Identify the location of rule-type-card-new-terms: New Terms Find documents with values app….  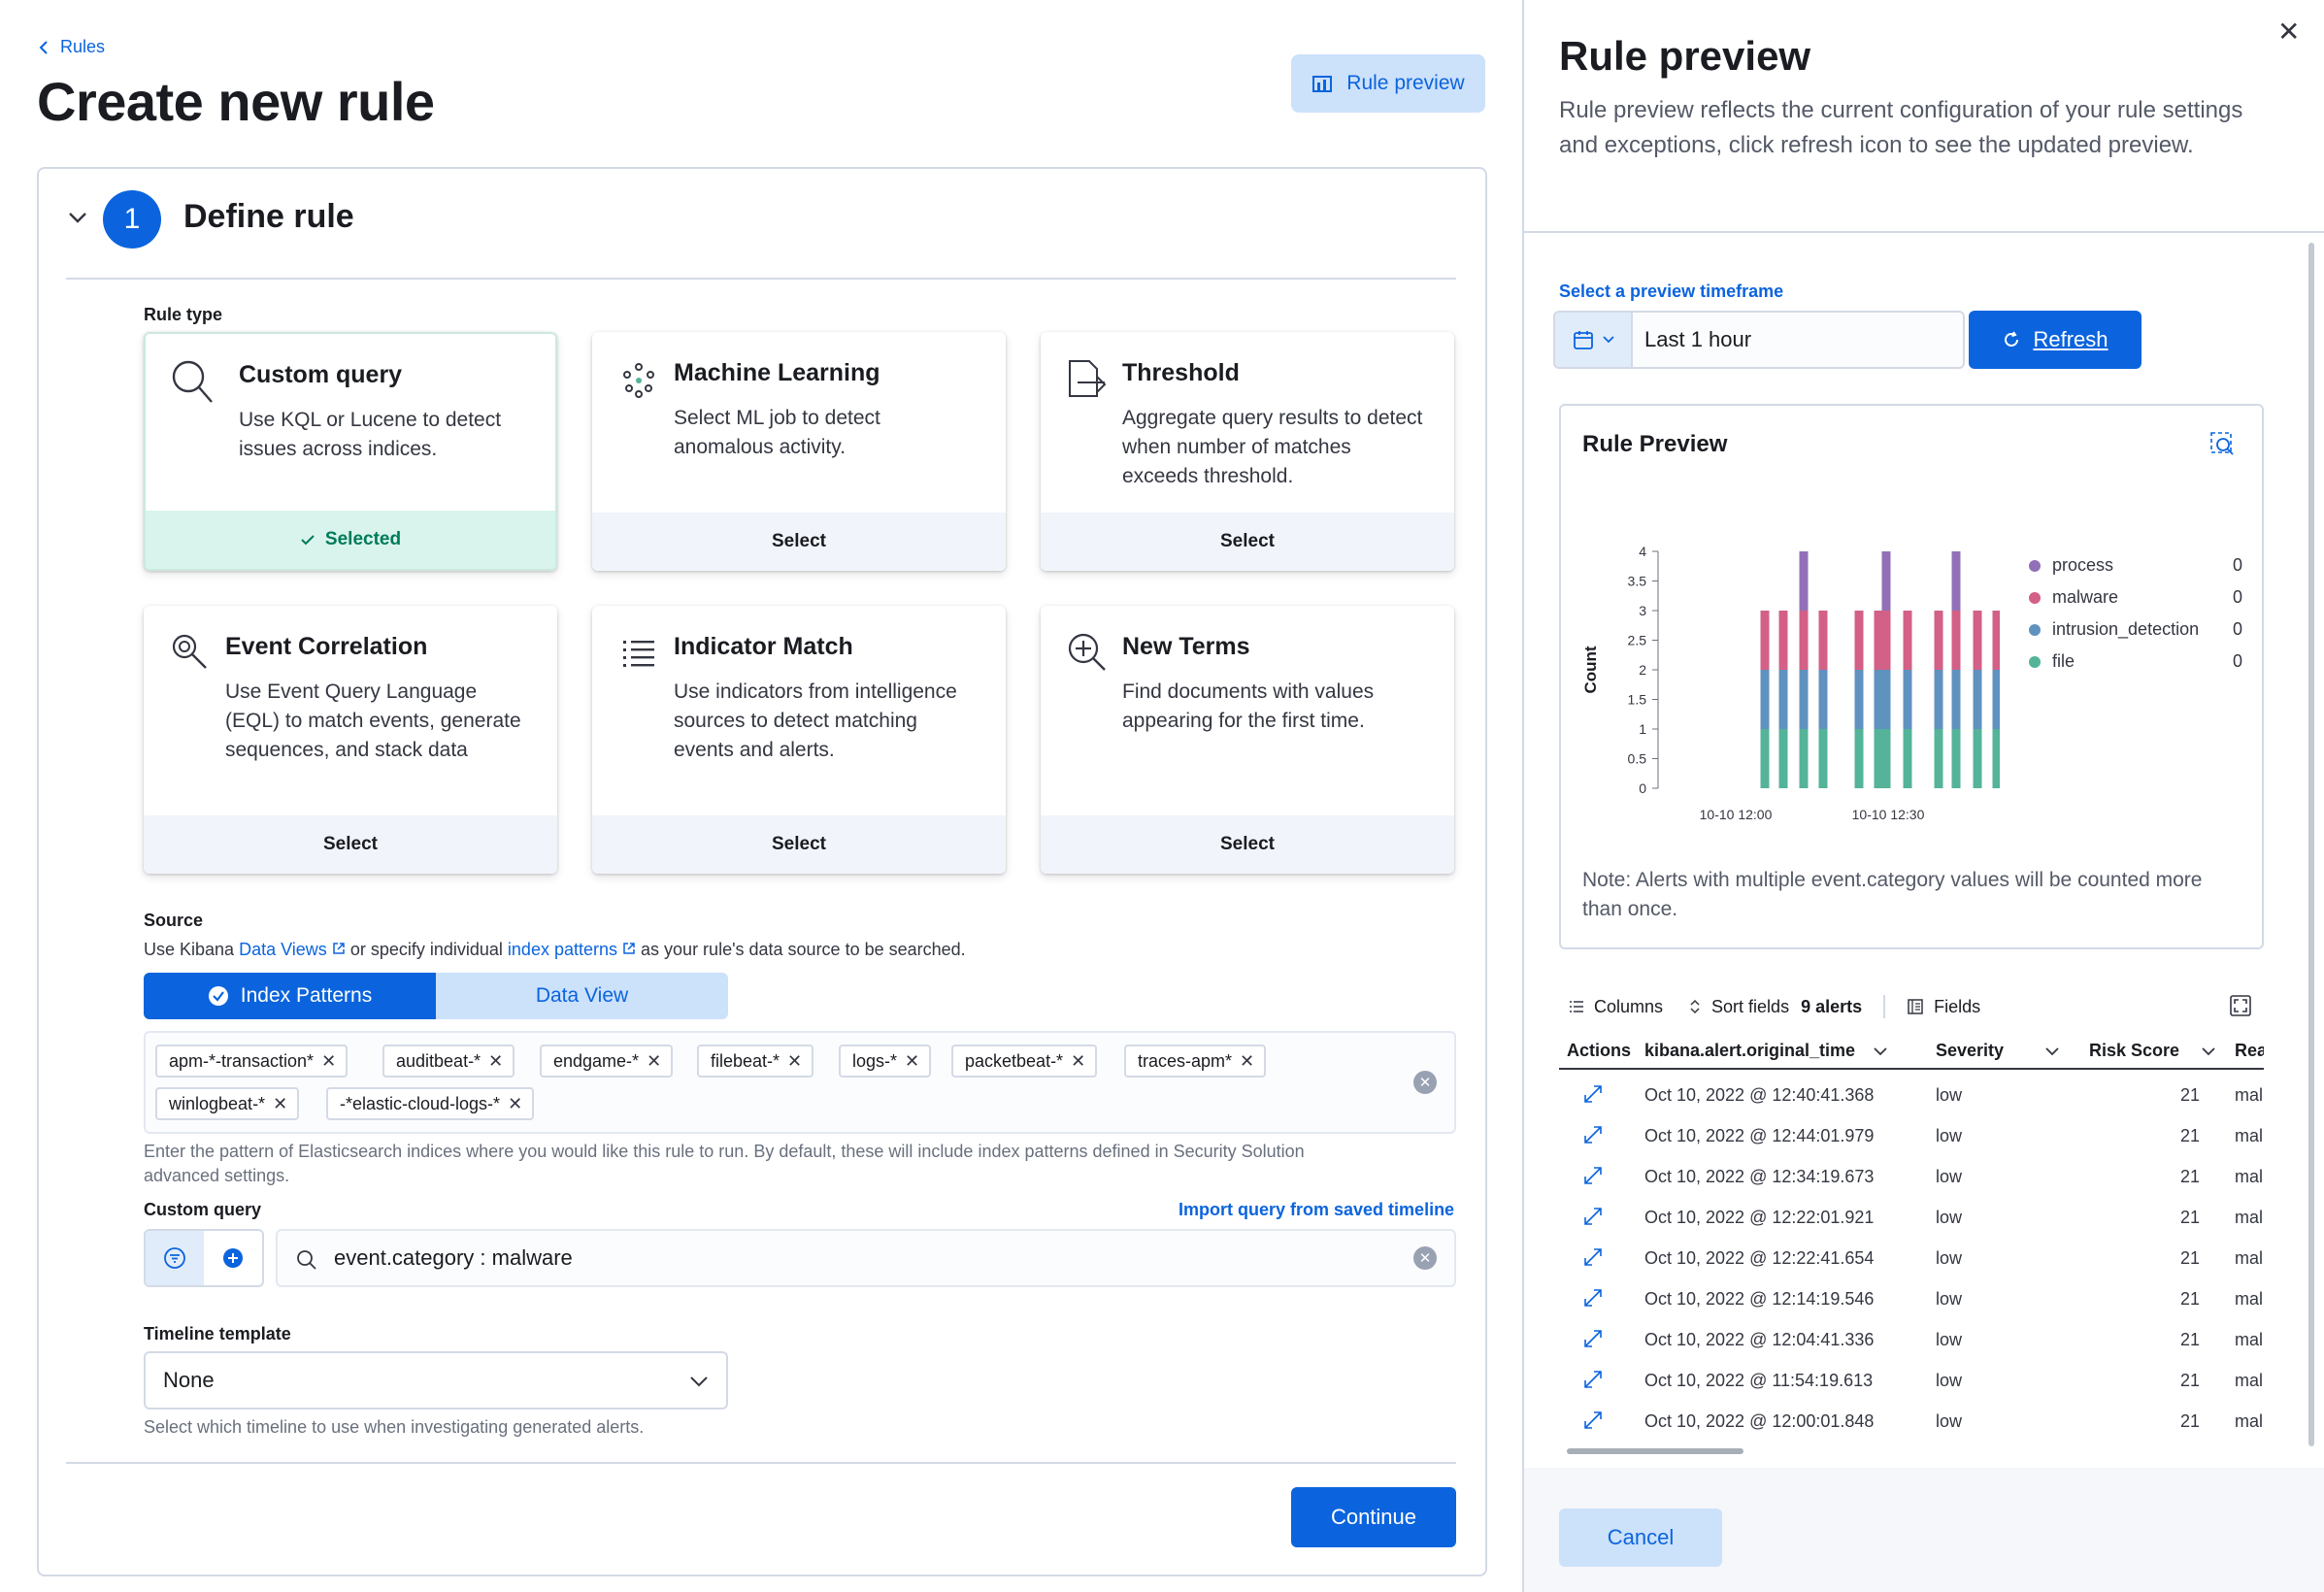
(1247, 740).